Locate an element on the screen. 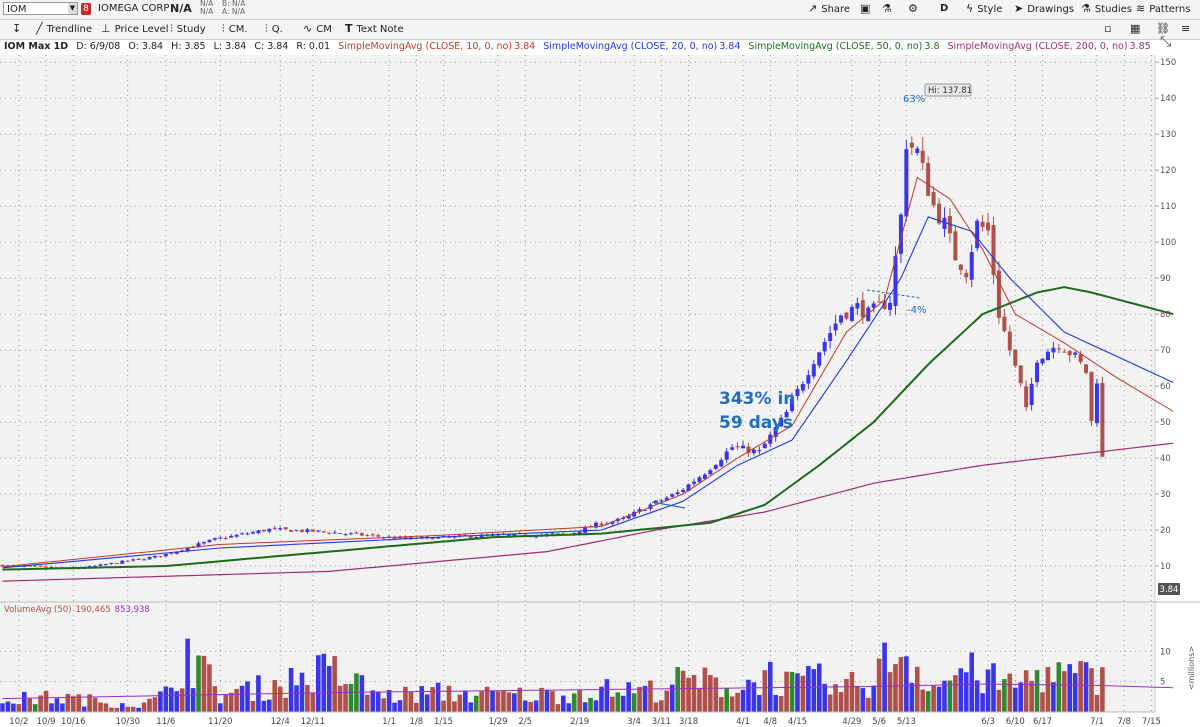 The width and height of the screenshot is (1200, 727). patterns-icon: ≋ is located at coordinates (1141, 8).